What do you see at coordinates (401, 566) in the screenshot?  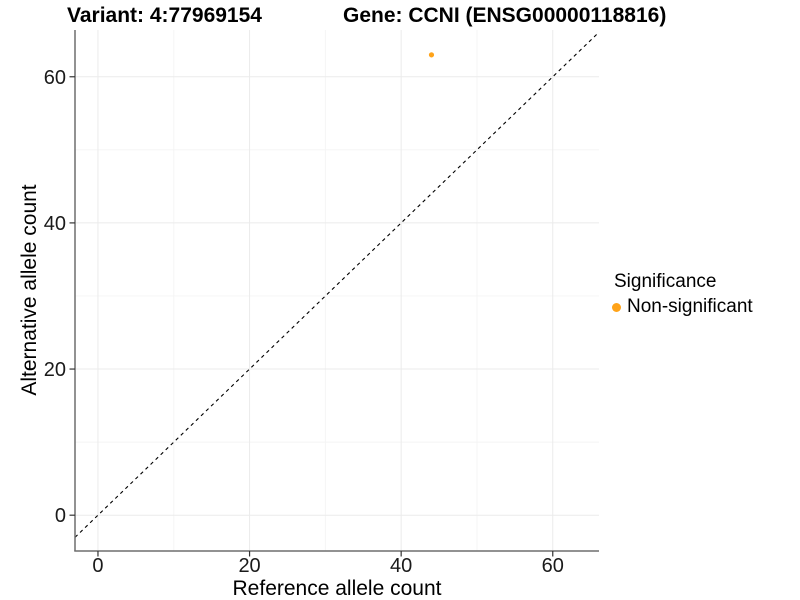 I see `x-tick-label: 40` at bounding box center [401, 566].